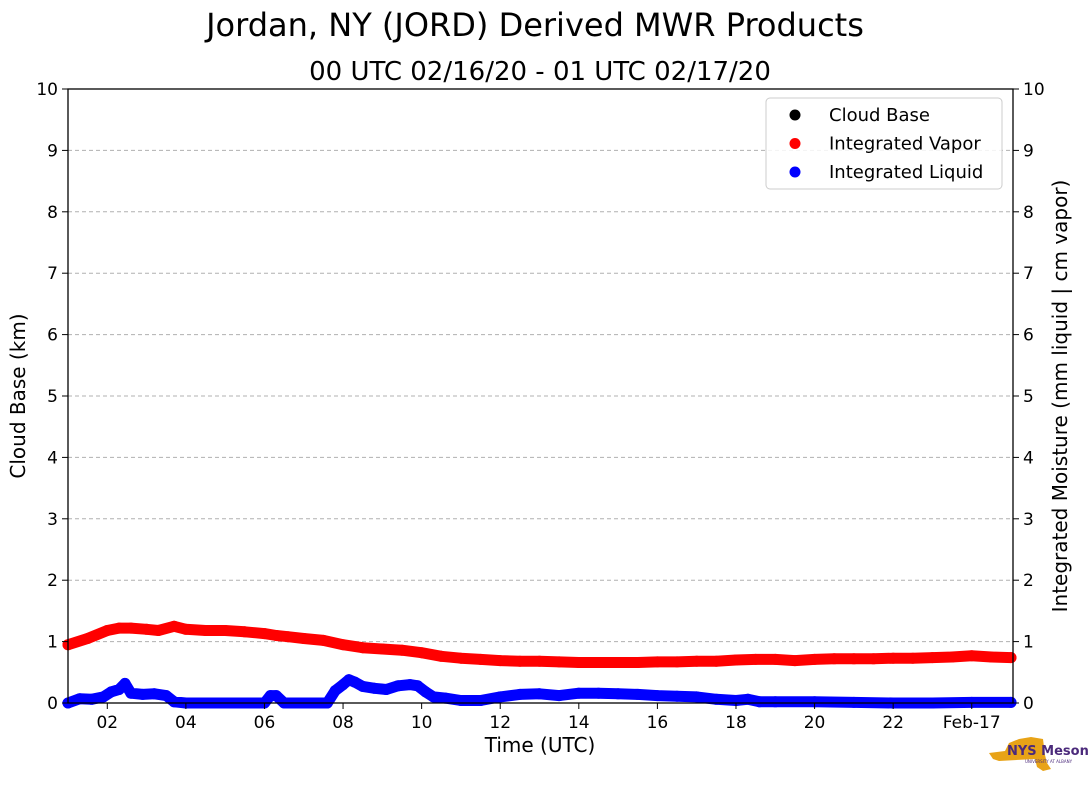 The width and height of the screenshot is (1089, 804). Describe the element at coordinates (534, 25) in the screenshot. I see `chart-title: Jordan, NY (JORD) Derived MWR Products` at that location.